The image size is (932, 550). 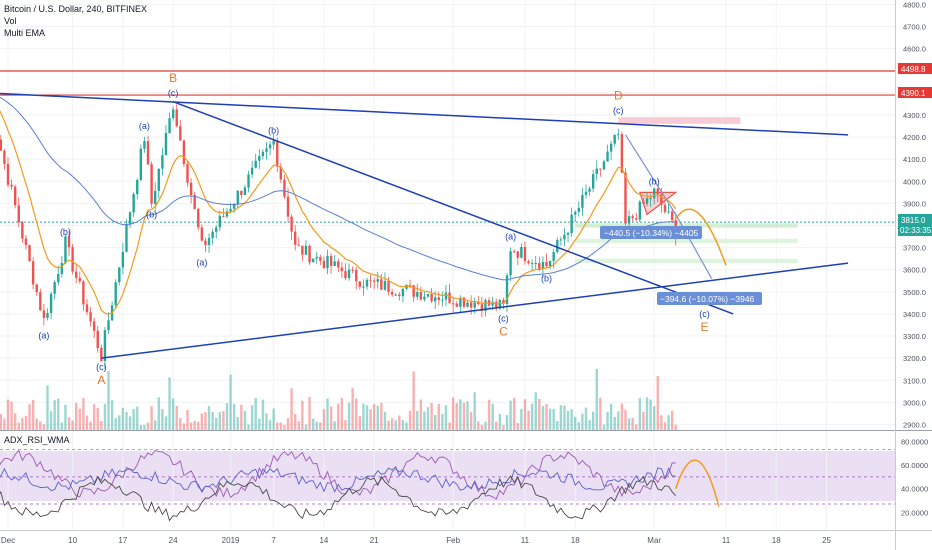 What do you see at coordinates (575, 540) in the screenshot?
I see `time-tick-label: 18` at bounding box center [575, 540].